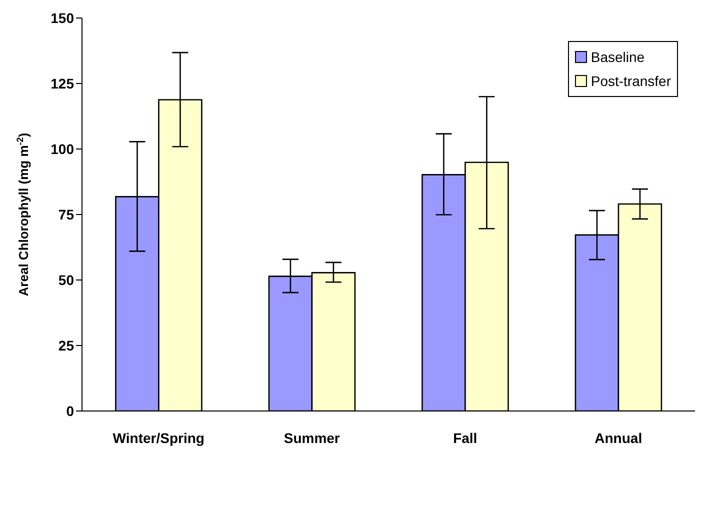  What do you see at coordinates (465, 438) in the screenshot?
I see `x-tick-label: Fall` at bounding box center [465, 438].